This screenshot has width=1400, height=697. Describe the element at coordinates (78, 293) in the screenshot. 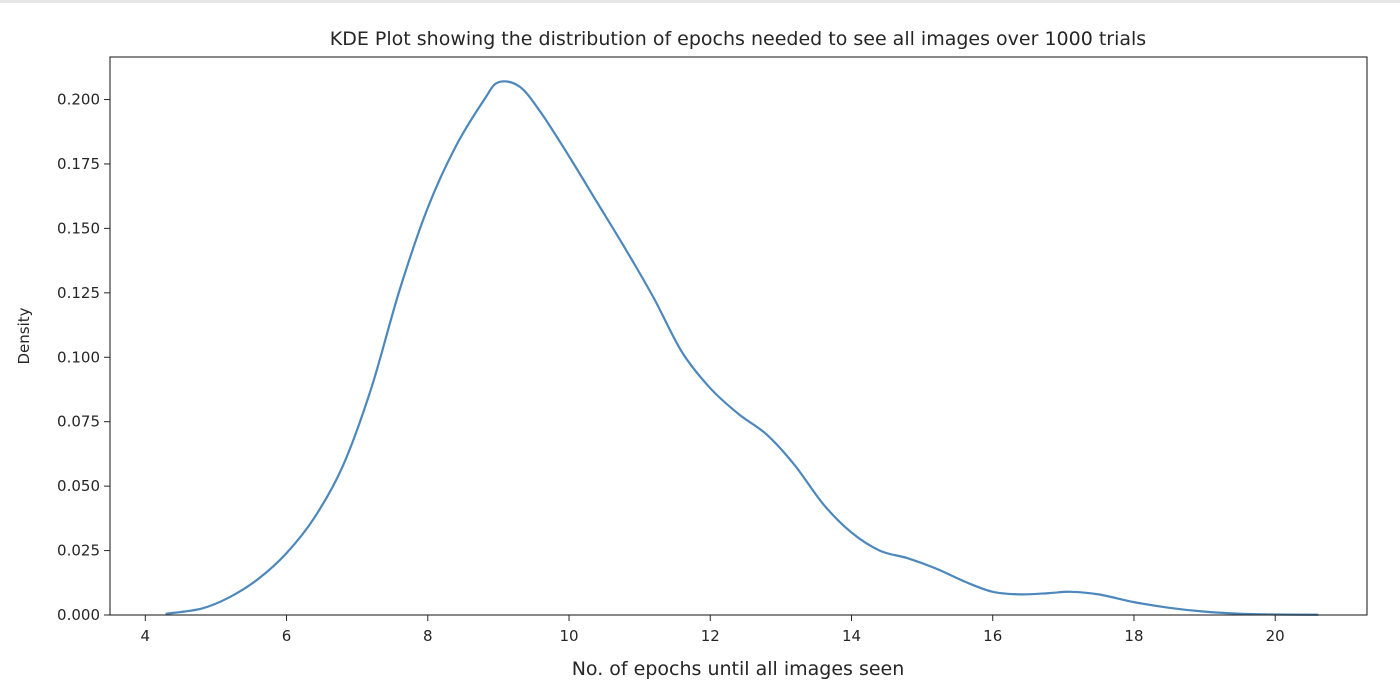

I see `y-tick-label: 0.125` at that location.